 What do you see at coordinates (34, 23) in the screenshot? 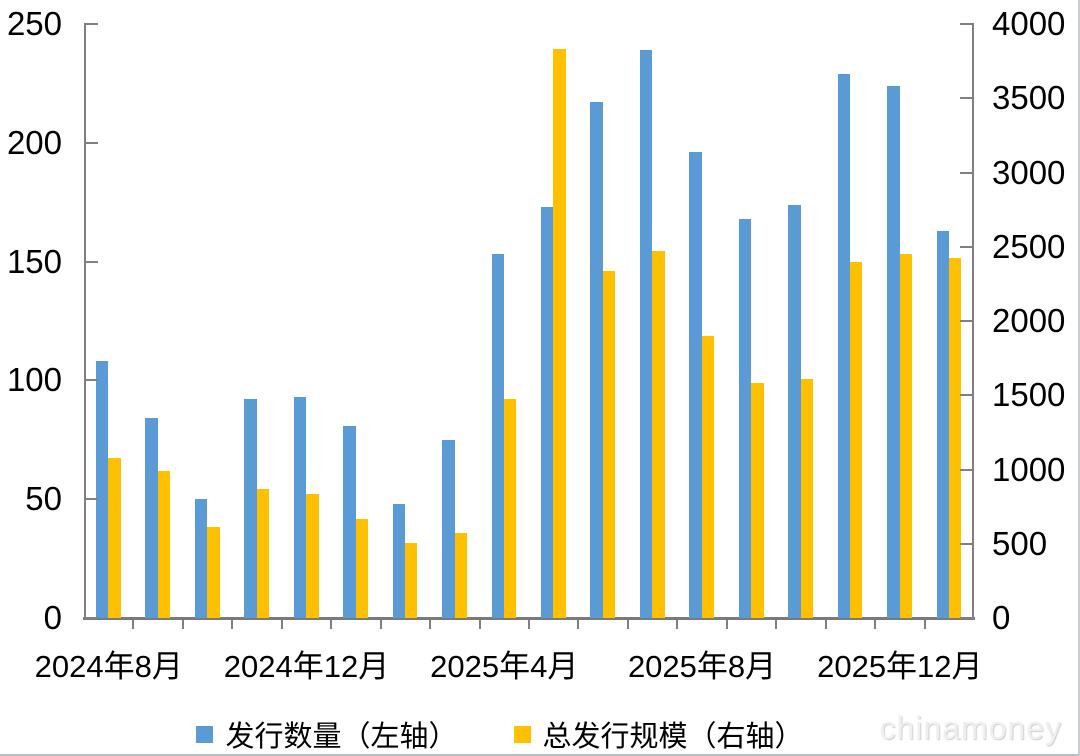
I see `left-axis-tick-label: 250` at bounding box center [34, 23].